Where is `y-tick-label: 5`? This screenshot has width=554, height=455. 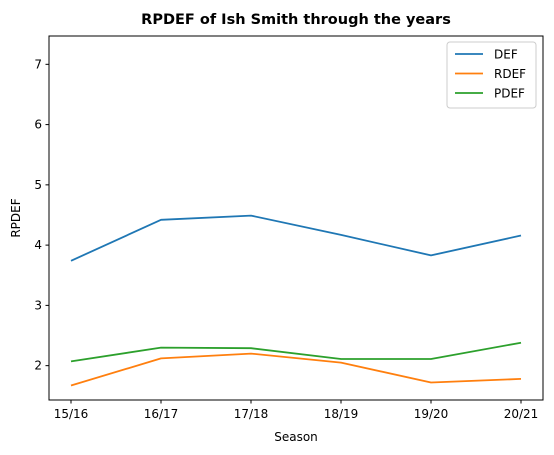
y-tick-label: 5 is located at coordinates (38, 185).